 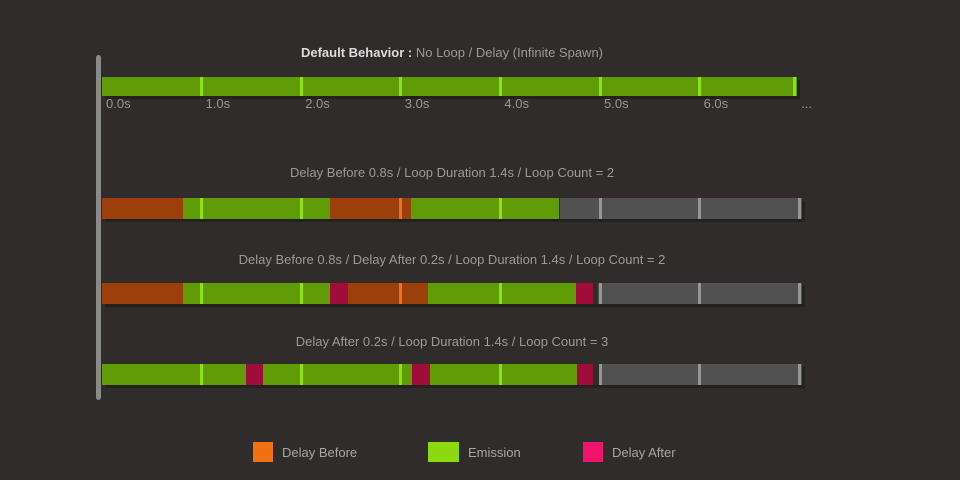 I want to click on legend-label-emission: Emission, so click(x=494, y=452).